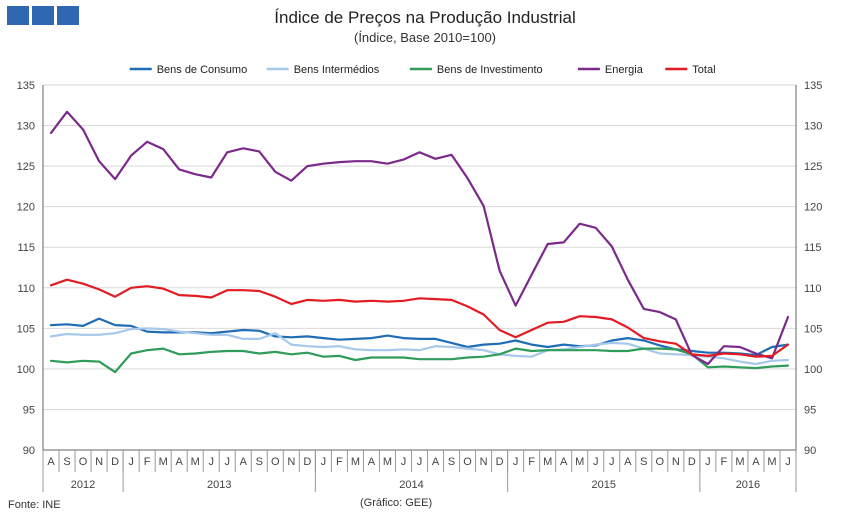 The width and height of the screenshot is (850, 521). Describe the element at coordinates (26, 167) in the screenshot. I see `y-tick-left: 125` at that location.